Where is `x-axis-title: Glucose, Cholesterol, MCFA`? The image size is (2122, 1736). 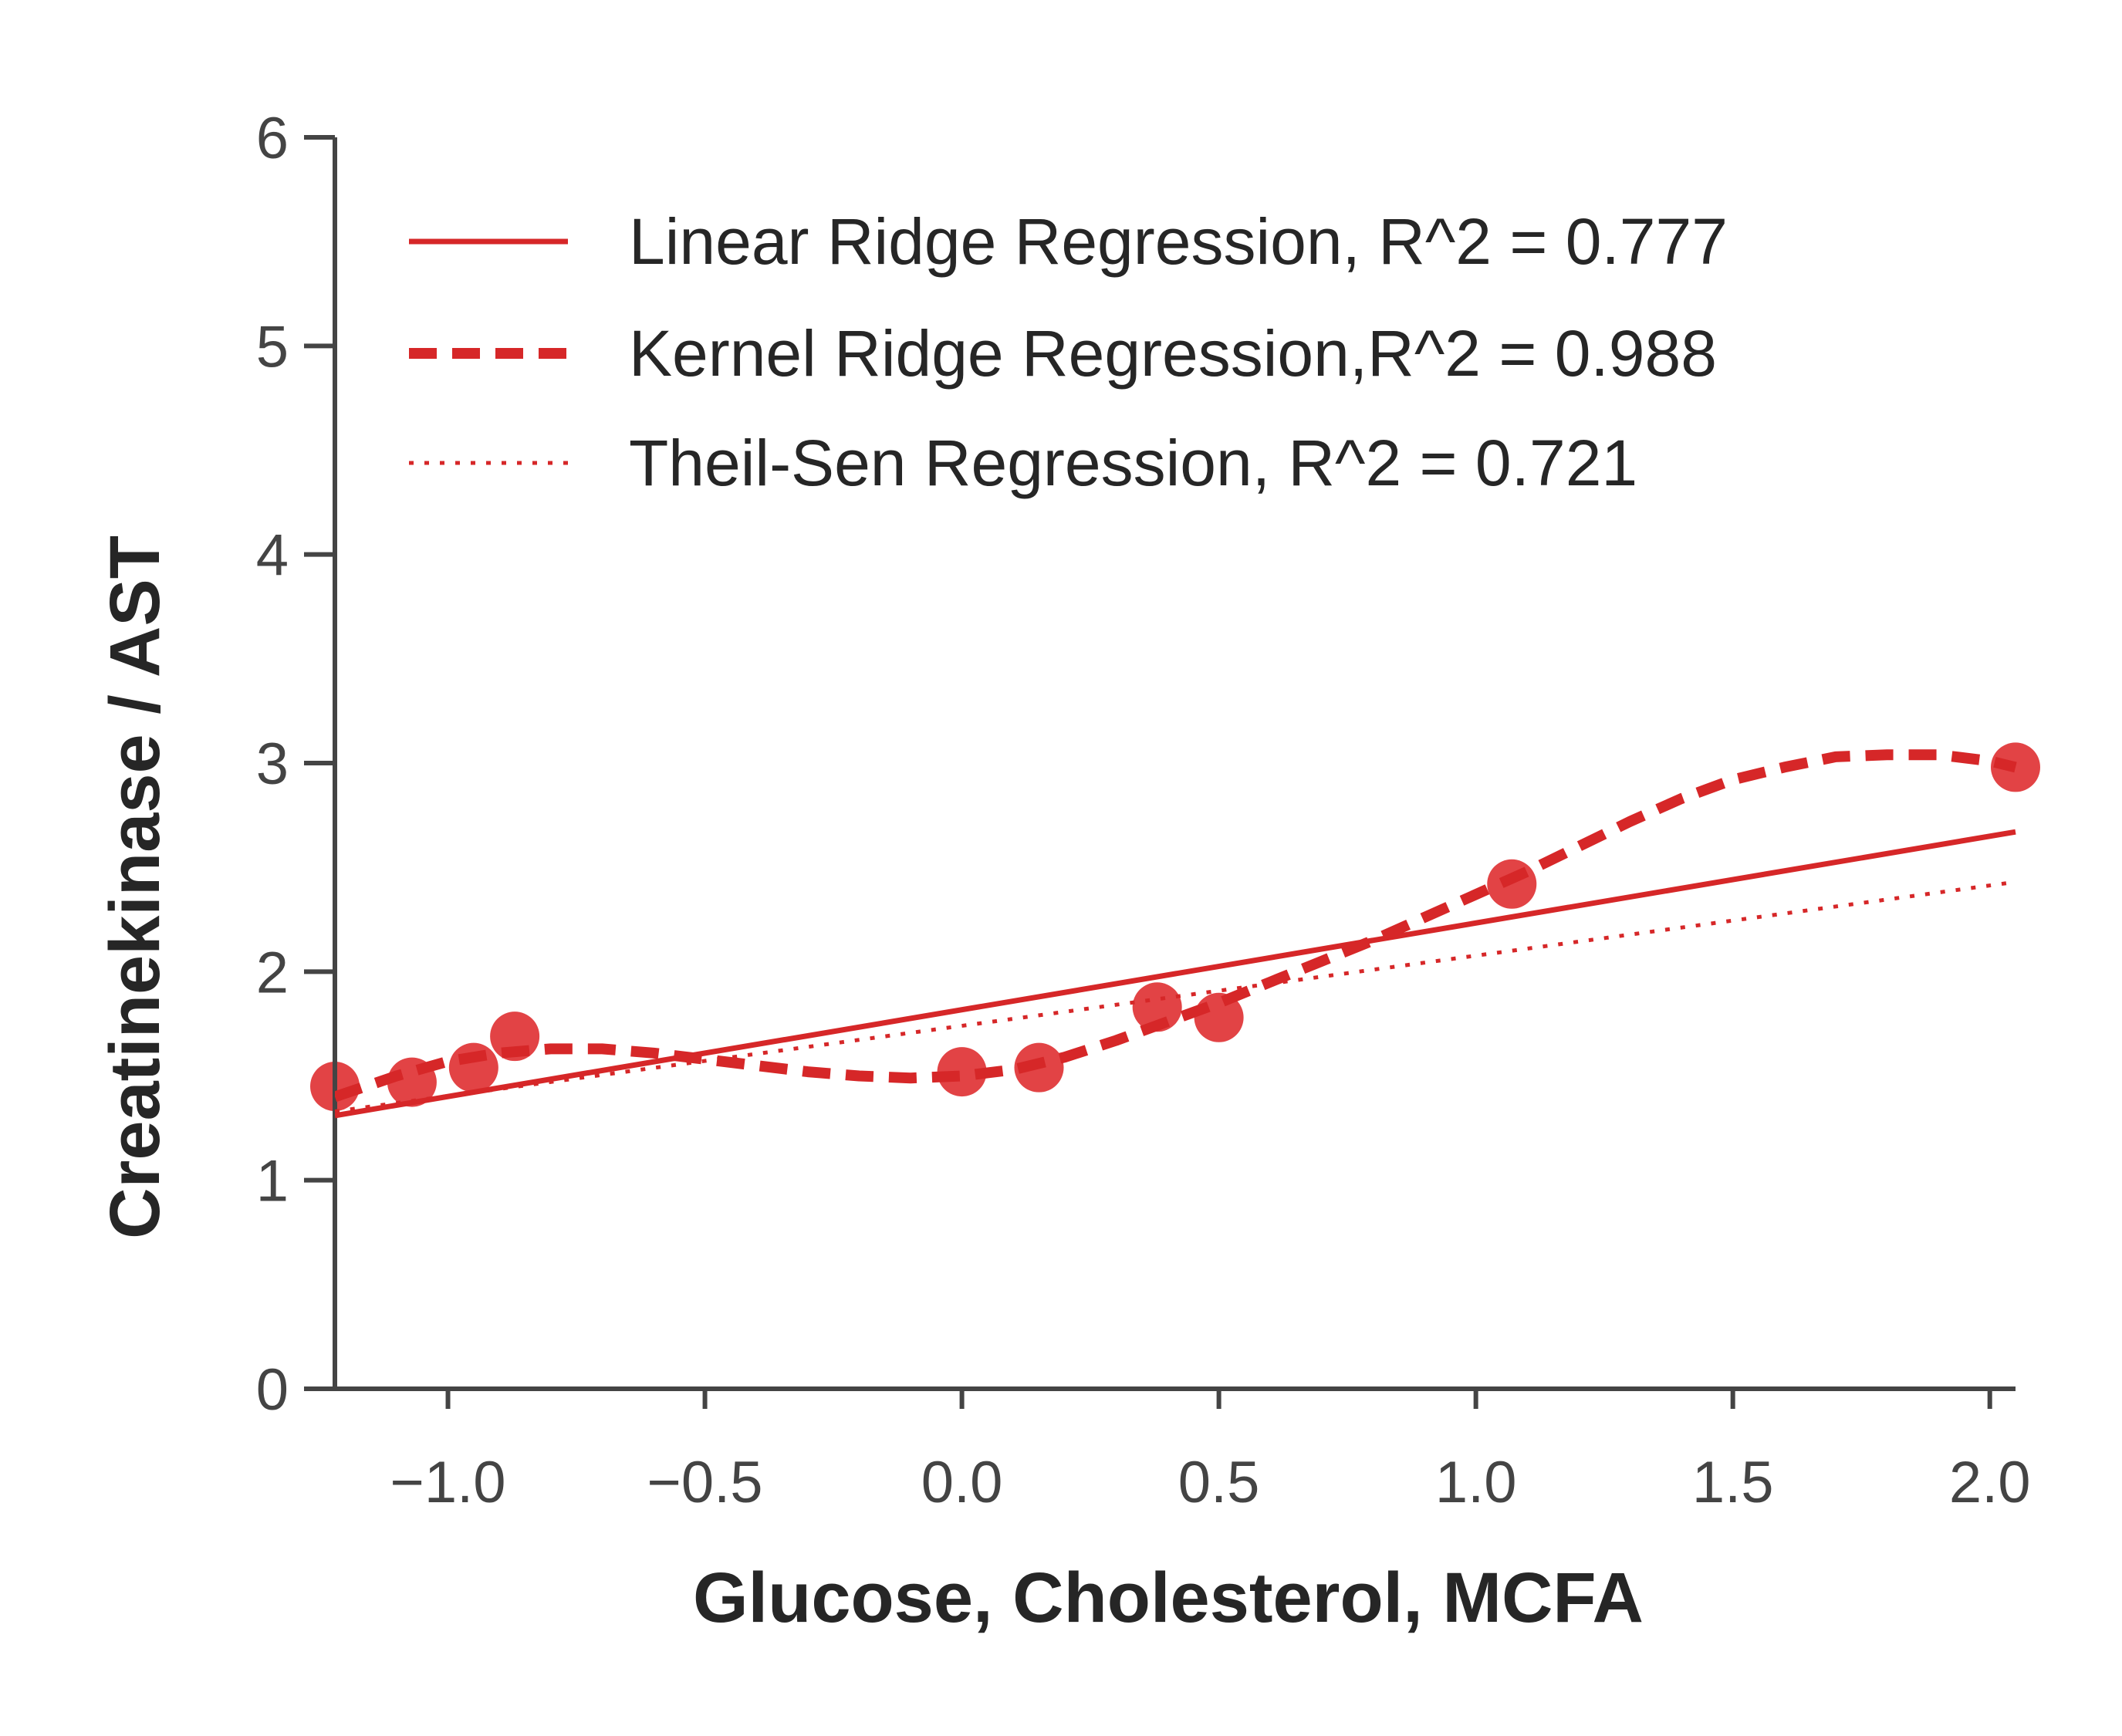 x-axis-title: Glucose, Cholesterol, MCFA is located at coordinates (1168, 1598).